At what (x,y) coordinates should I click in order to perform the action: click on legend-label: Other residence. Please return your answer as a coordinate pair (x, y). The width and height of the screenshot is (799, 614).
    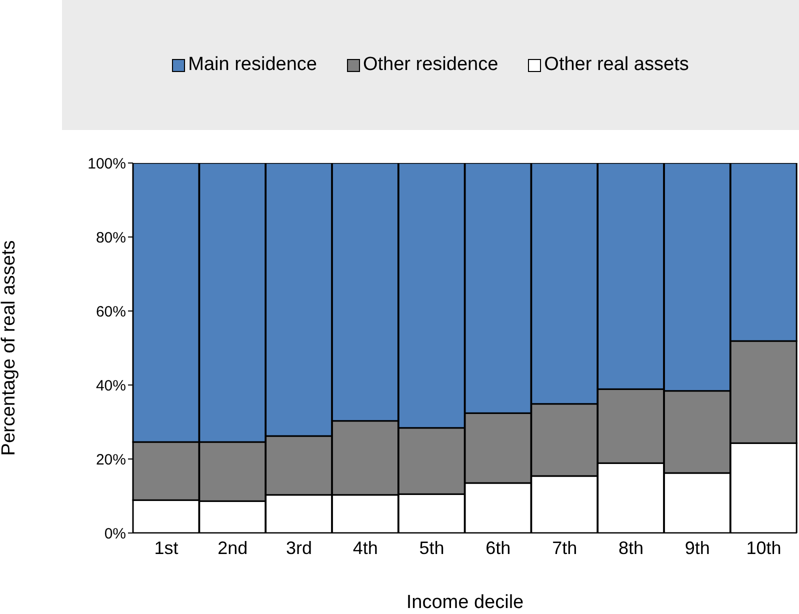
    Looking at the image, I should click on (430, 65).